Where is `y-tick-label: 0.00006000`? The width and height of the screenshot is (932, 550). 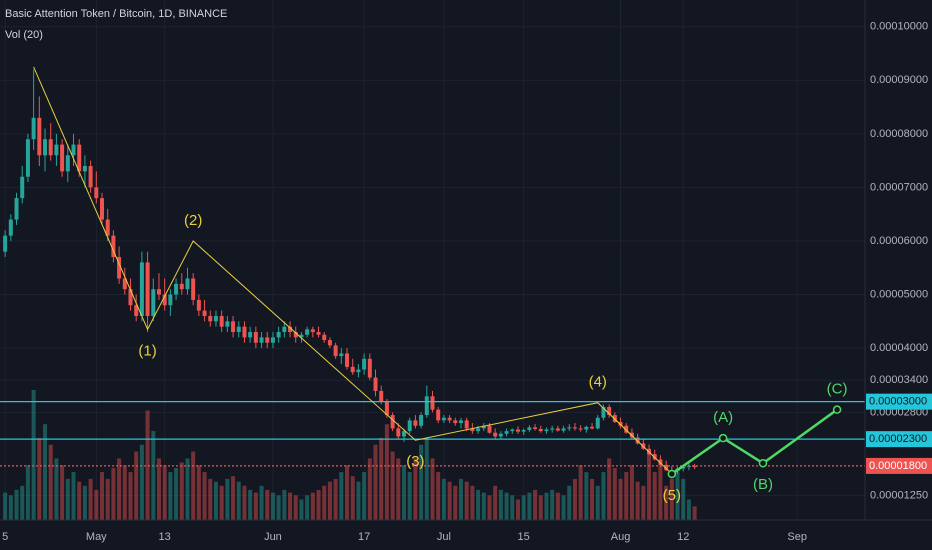 y-tick-label: 0.00006000 is located at coordinates (899, 241).